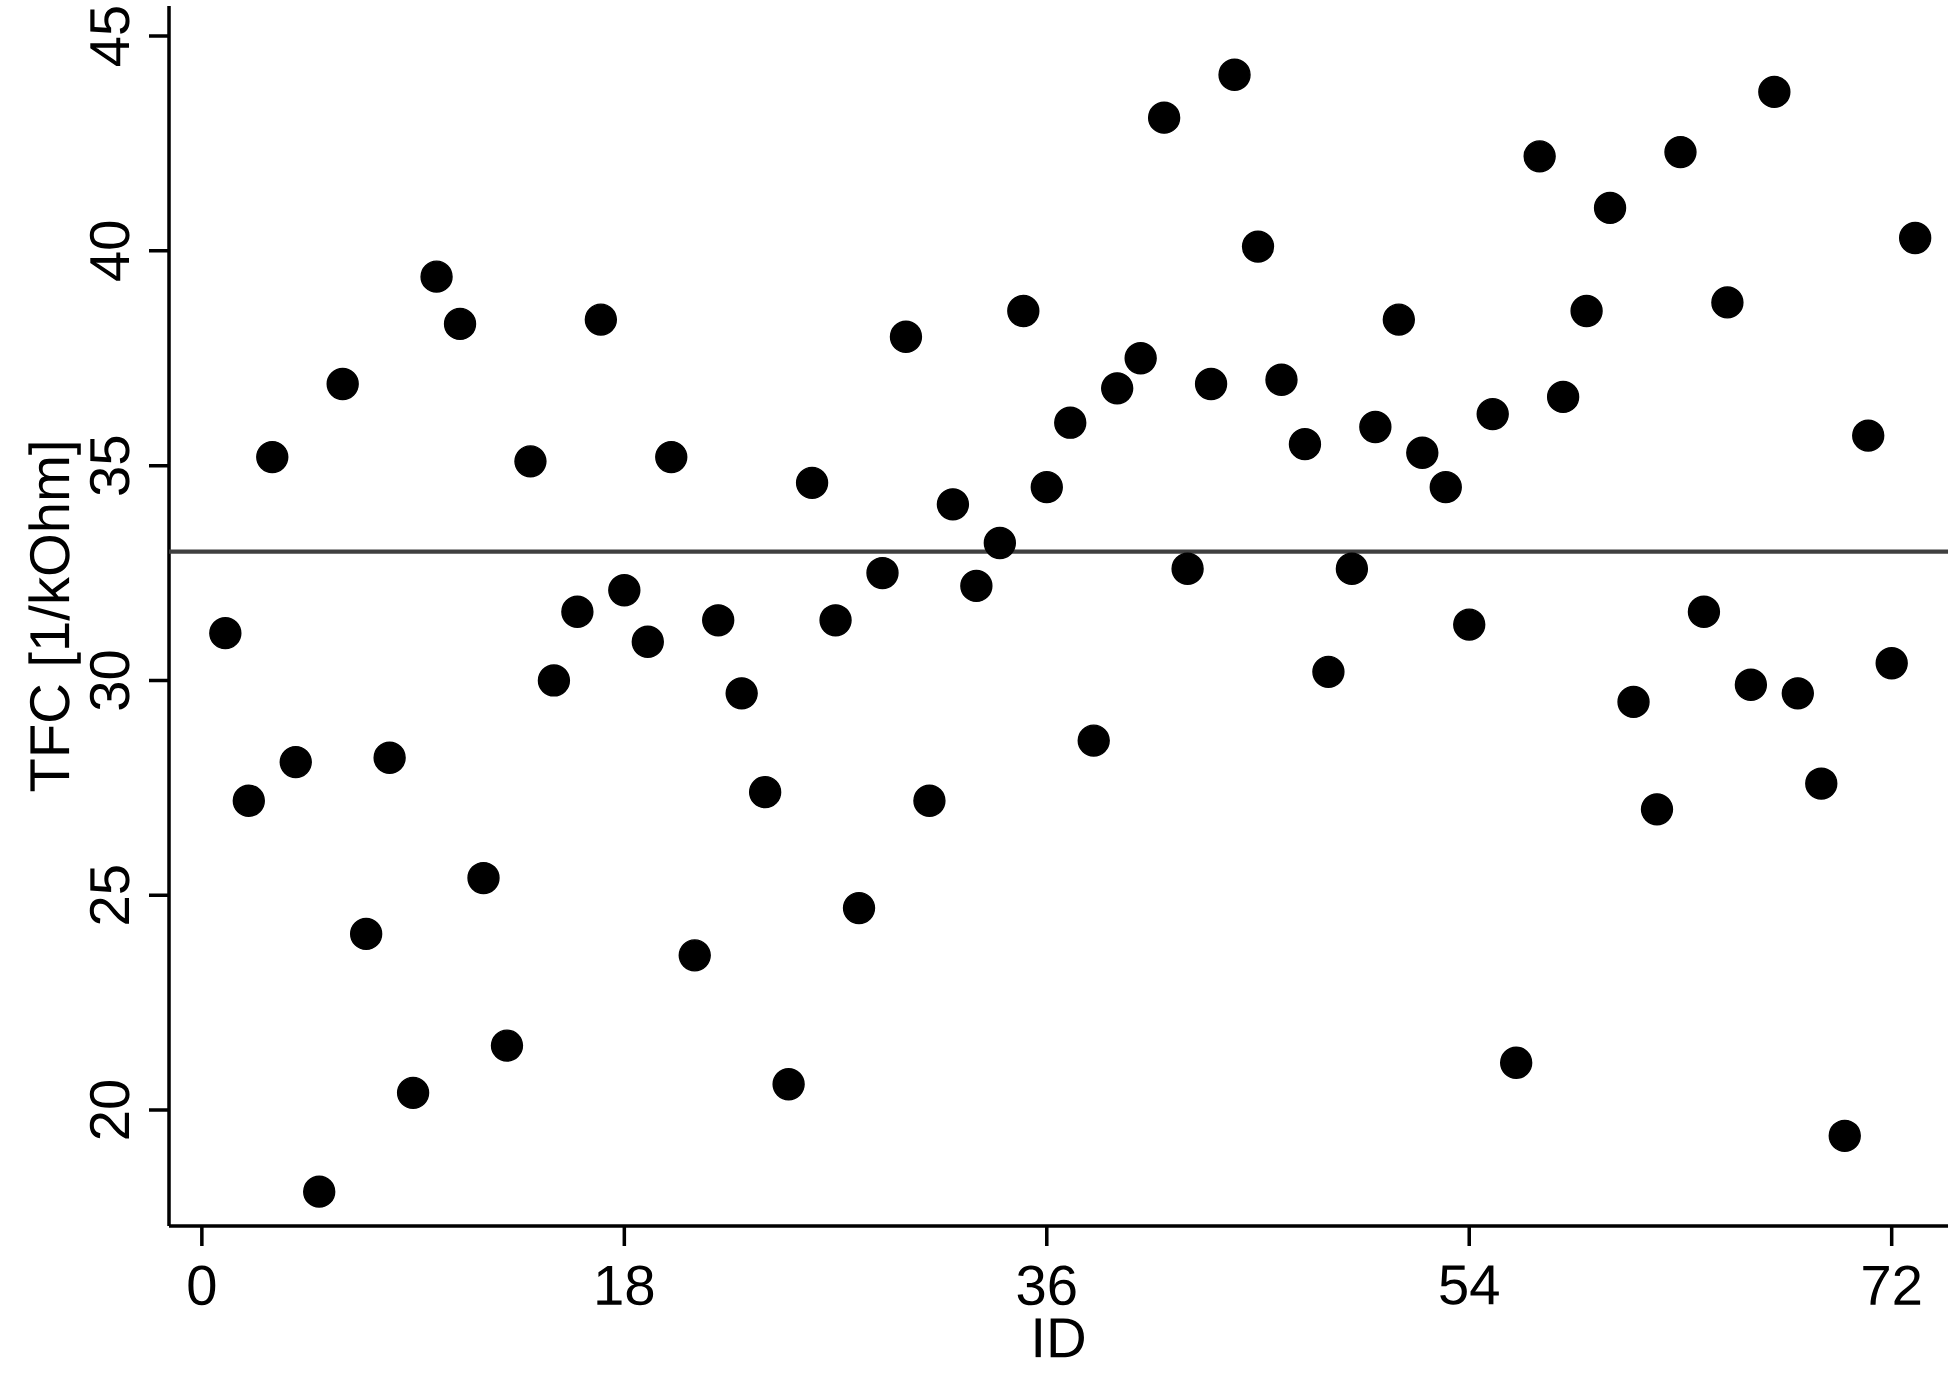 This screenshot has height=1376, width=1958. I want to click on x-axis-title: ID, so click(1059, 1338).